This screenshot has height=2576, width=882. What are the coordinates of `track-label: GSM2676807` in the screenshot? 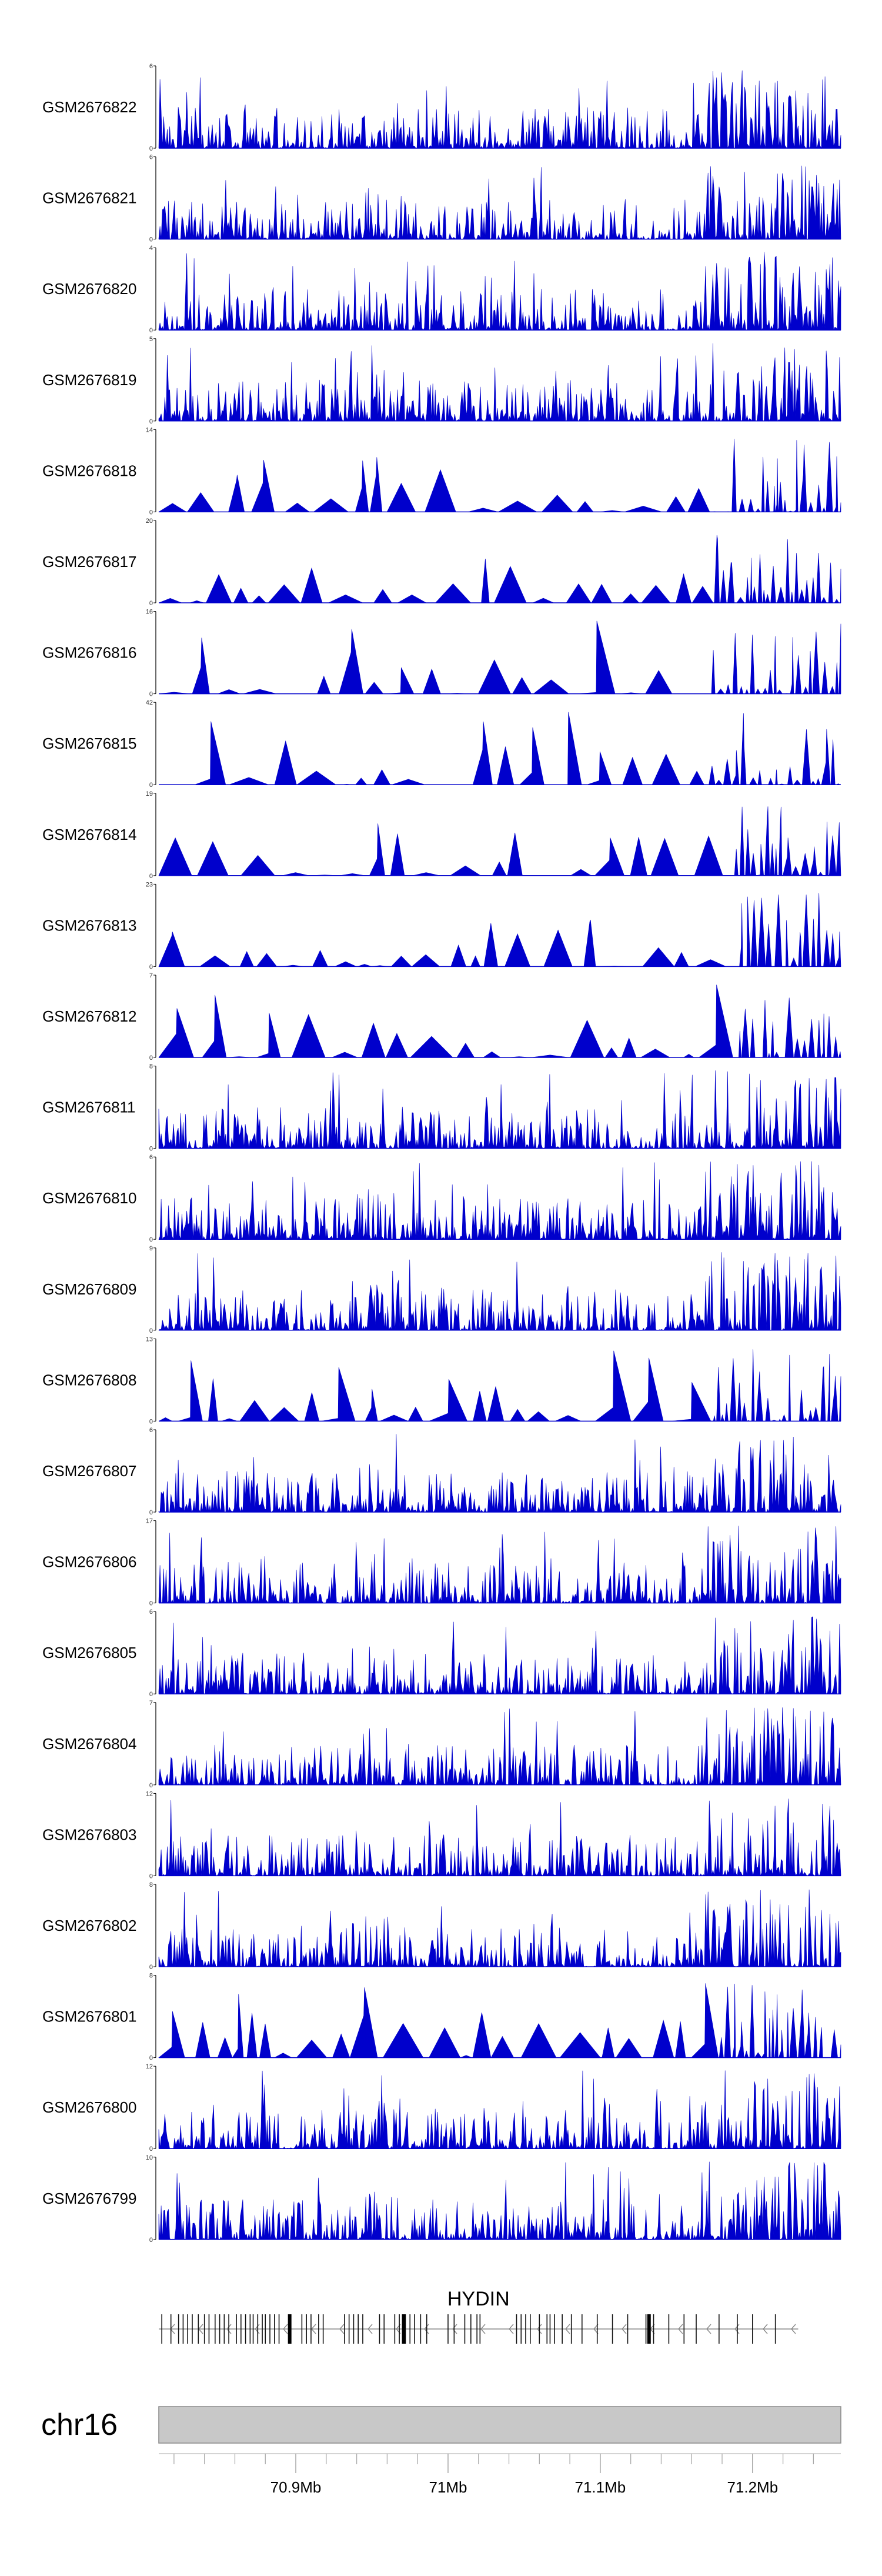 It's located at (89, 1471).